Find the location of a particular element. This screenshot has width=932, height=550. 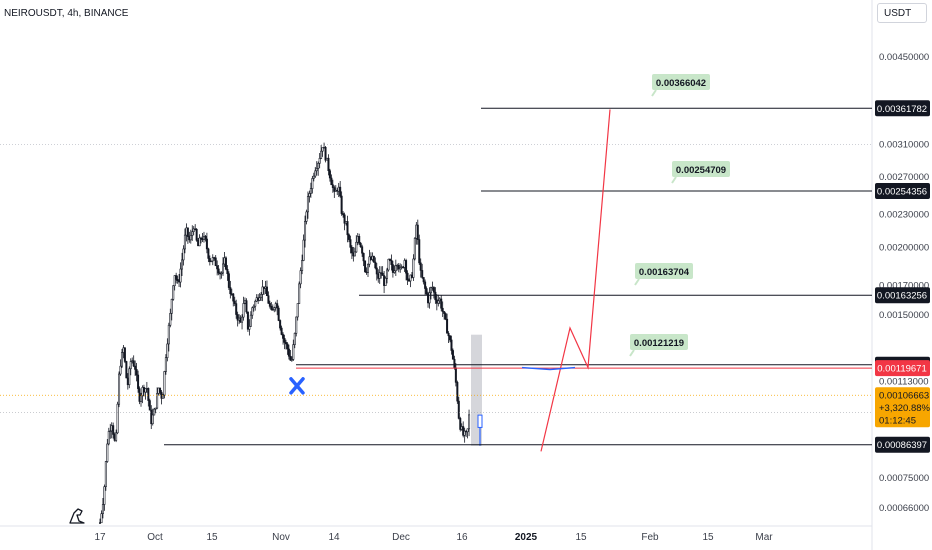

selection-highlight-box is located at coordinates (476, 390).